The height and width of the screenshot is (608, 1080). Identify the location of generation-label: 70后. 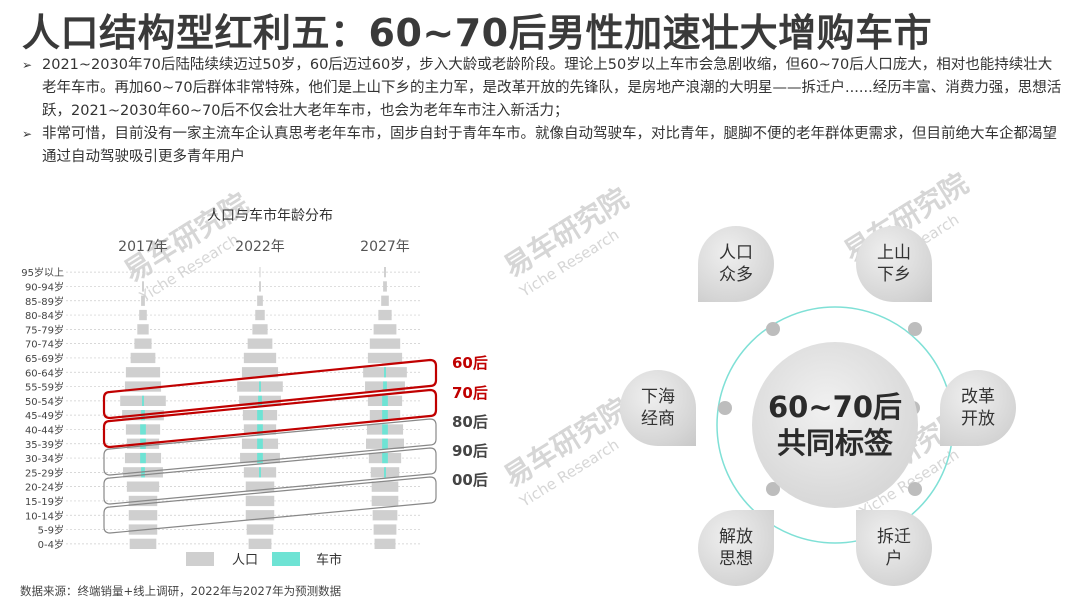
(470, 393).